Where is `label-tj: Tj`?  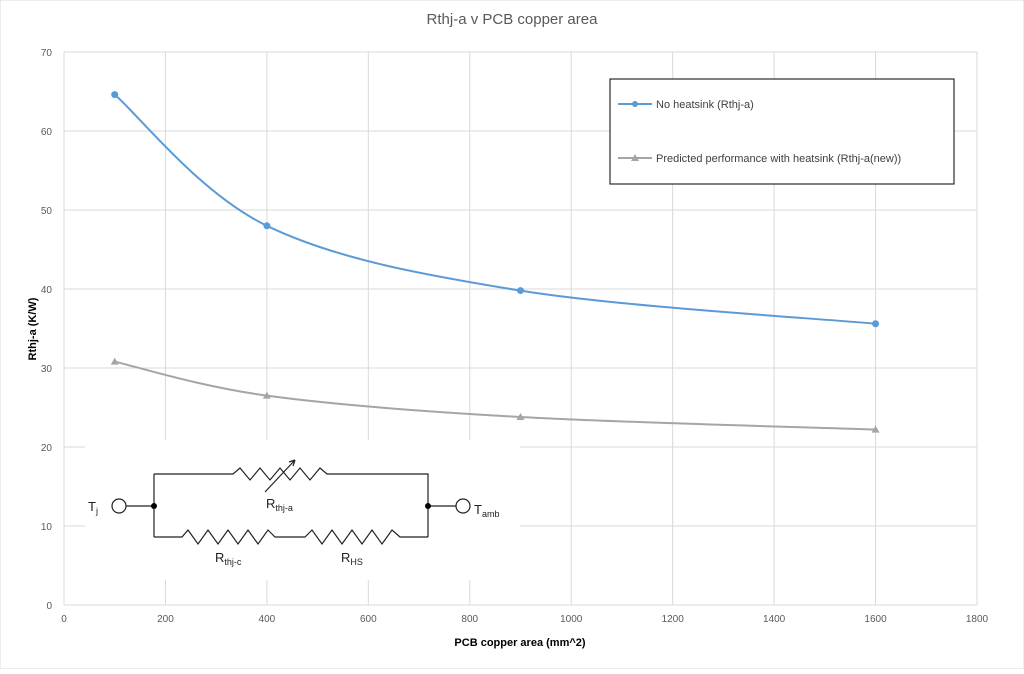 label-tj: Tj is located at coordinates (93, 507).